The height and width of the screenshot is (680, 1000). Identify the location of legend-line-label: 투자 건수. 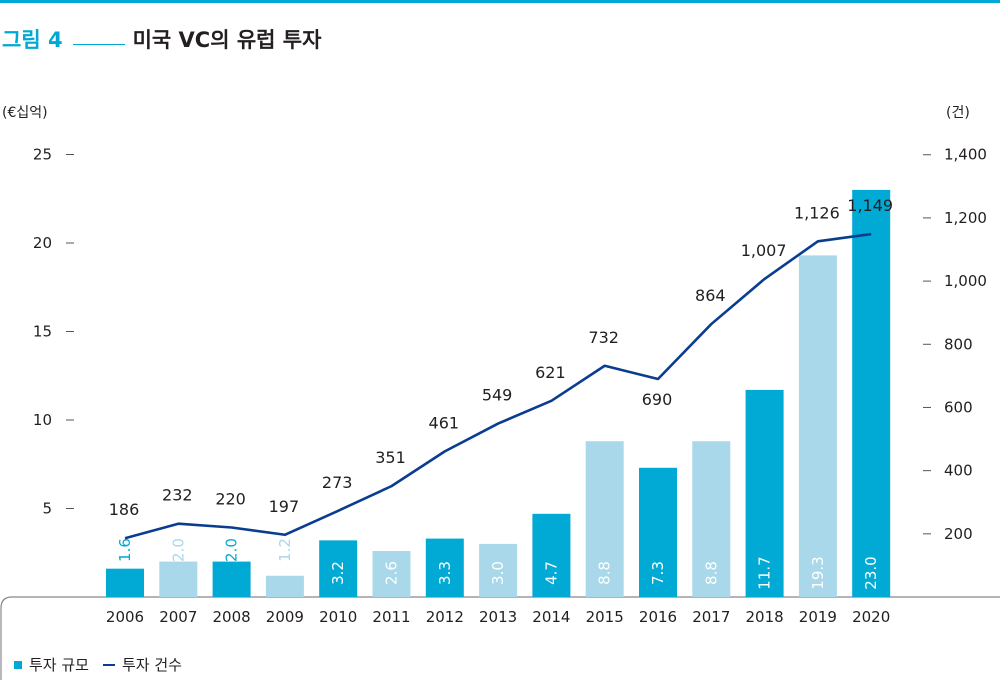
(151, 665).